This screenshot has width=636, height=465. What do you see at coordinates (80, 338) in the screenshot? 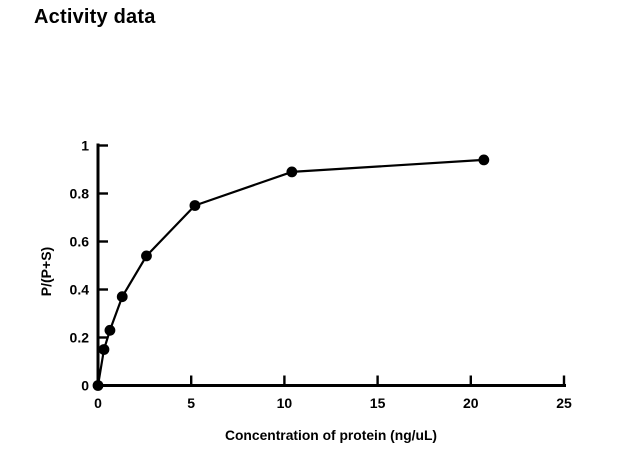
I see `y-tick-label: 0.2` at bounding box center [80, 338].